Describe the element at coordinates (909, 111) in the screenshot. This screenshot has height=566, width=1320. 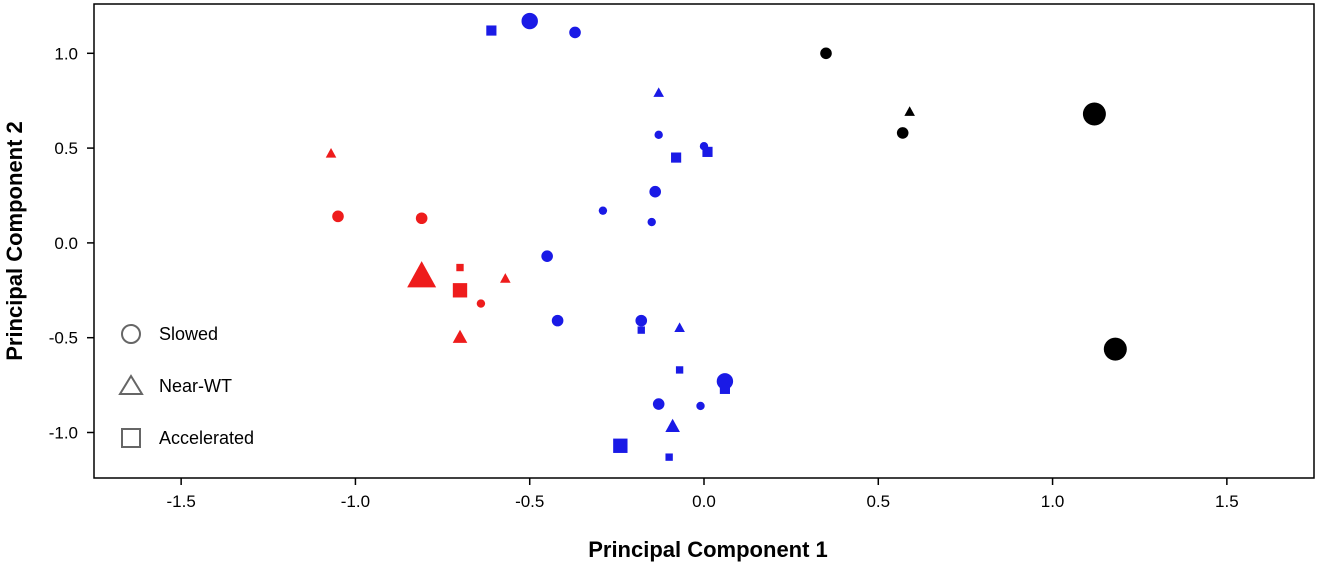
I see `black-triangle-point` at that location.